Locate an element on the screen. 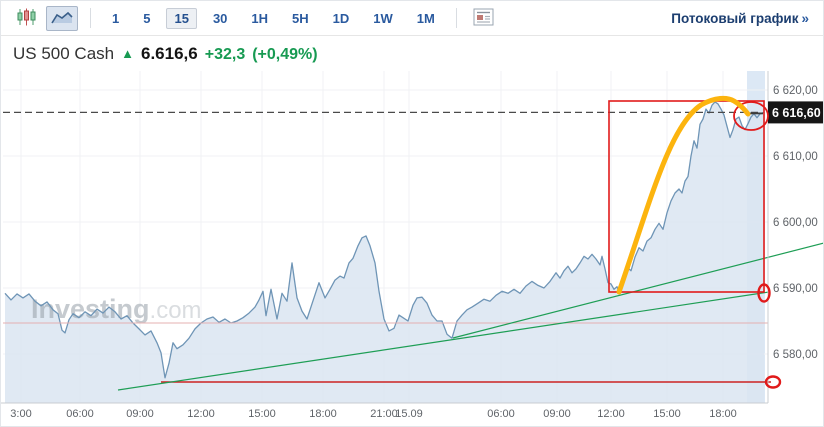 Image resolution: width=824 pixels, height=427 pixels. interval-button-1m: 1M is located at coordinates (426, 18).